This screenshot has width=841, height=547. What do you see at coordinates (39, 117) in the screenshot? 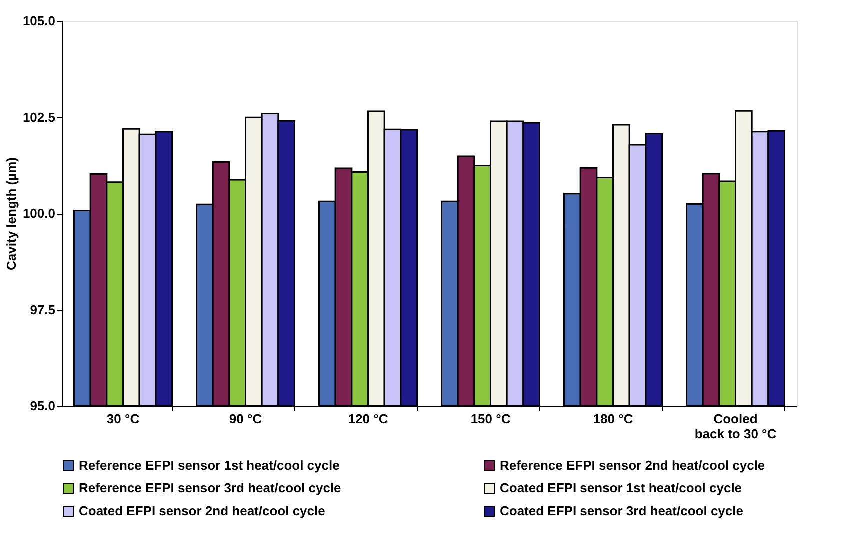
I see `y-tick-label: 102.5` at bounding box center [39, 117].